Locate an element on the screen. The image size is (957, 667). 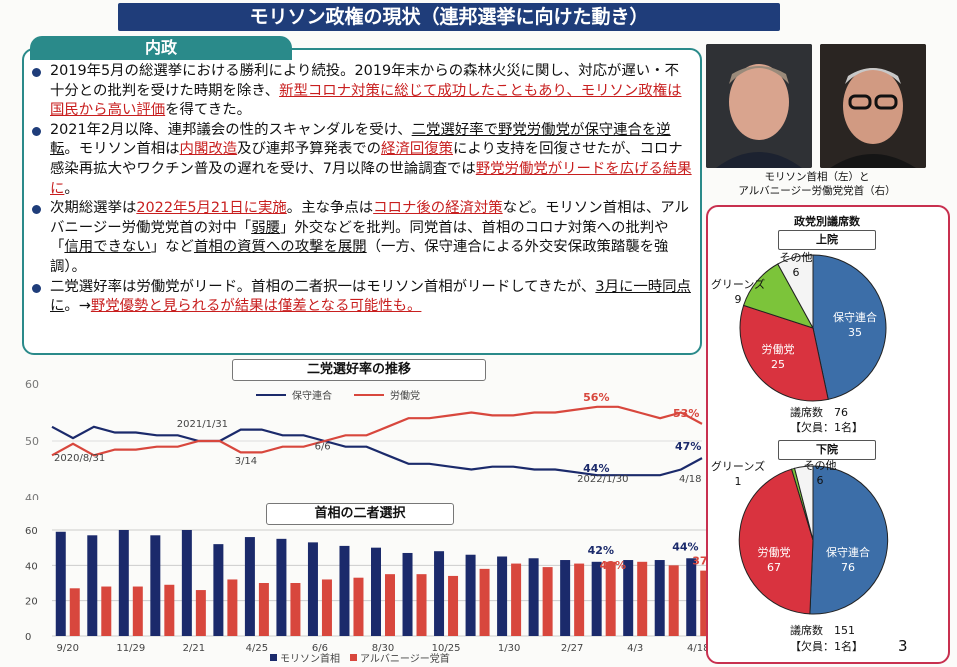
pie-slice-label: グリーンズ is located at coordinates (738, 466).